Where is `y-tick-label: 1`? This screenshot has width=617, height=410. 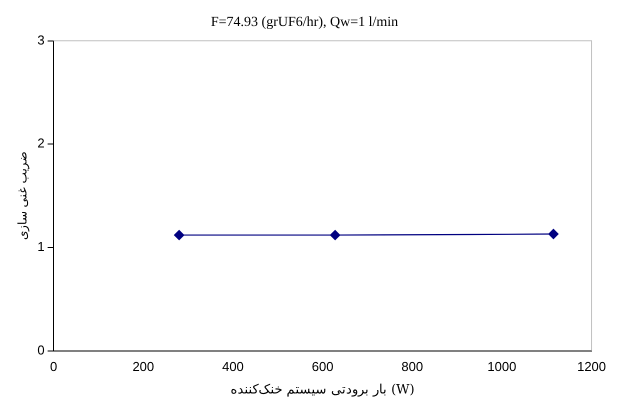
y-tick-label: 1 is located at coordinates (41, 246).